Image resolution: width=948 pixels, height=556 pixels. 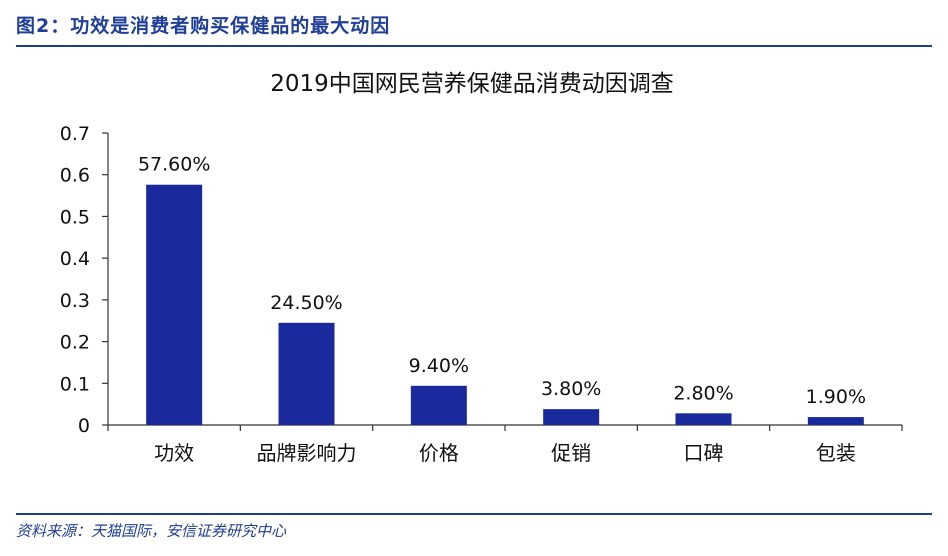 What do you see at coordinates (75, 176) in the screenshot?
I see `y-tick-label: 0.6` at bounding box center [75, 176].